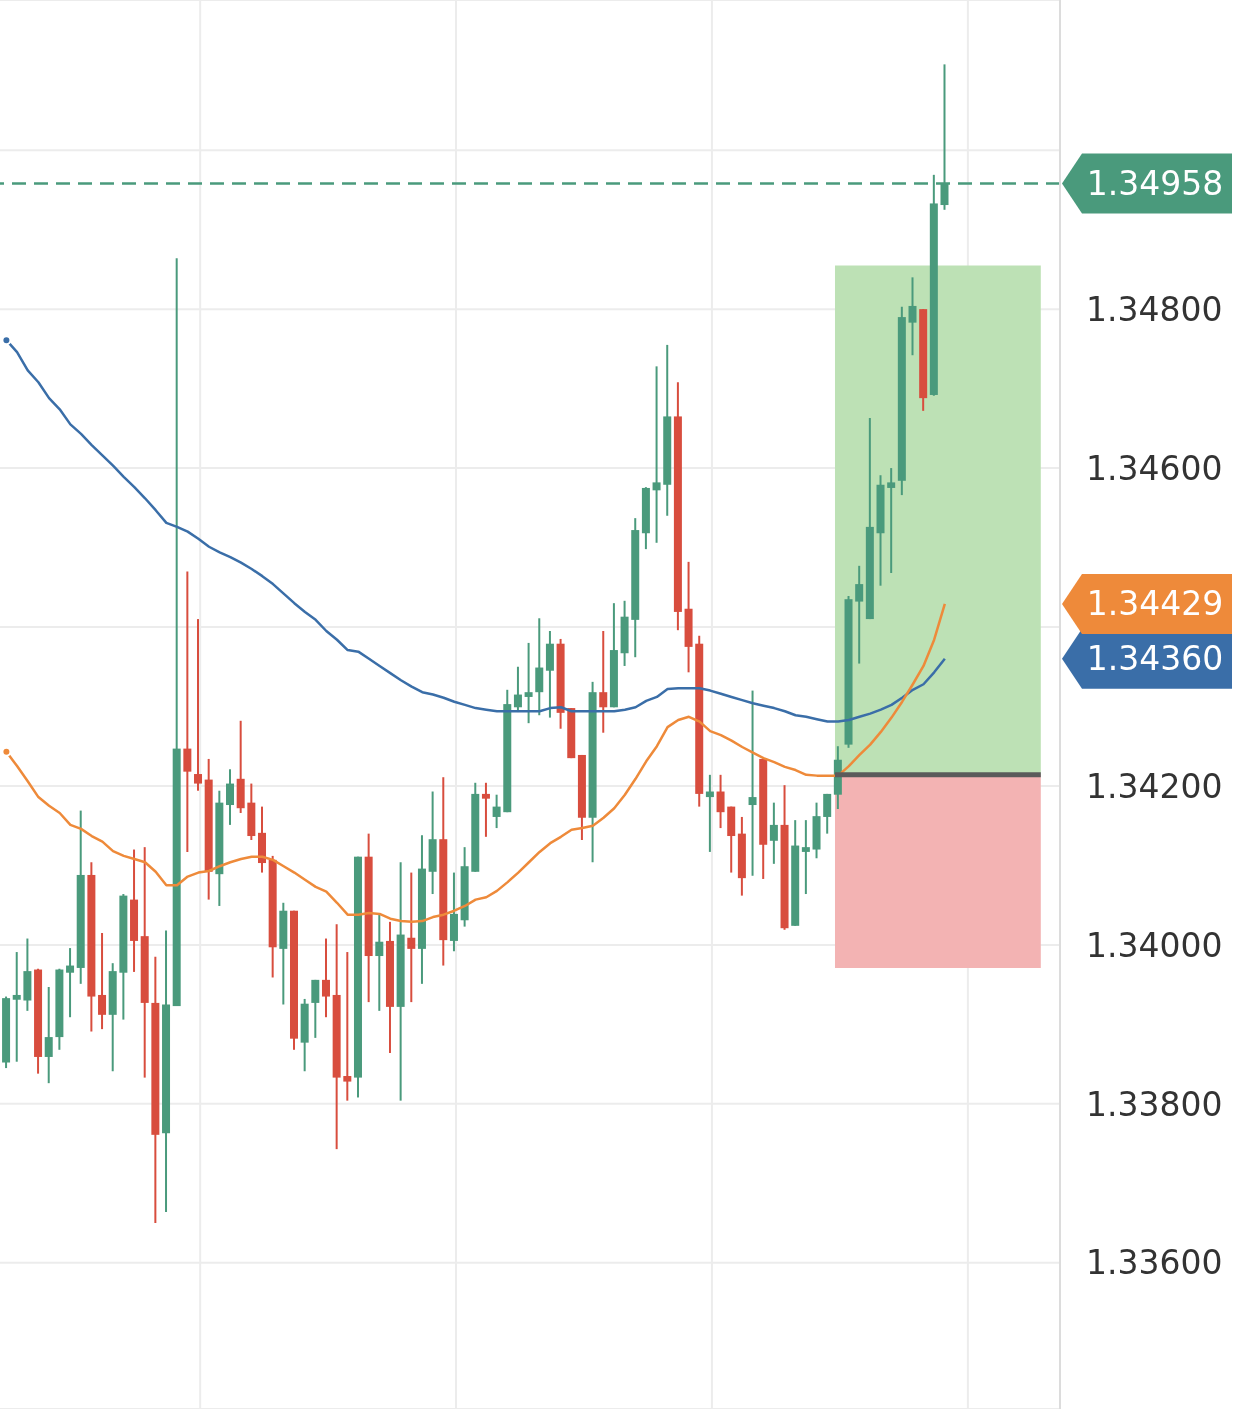 The image size is (1242, 1409). What do you see at coordinates (1154, 1104) in the screenshot?
I see `y-tick-label: 1.33800` at bounding box center [1154, 1104].